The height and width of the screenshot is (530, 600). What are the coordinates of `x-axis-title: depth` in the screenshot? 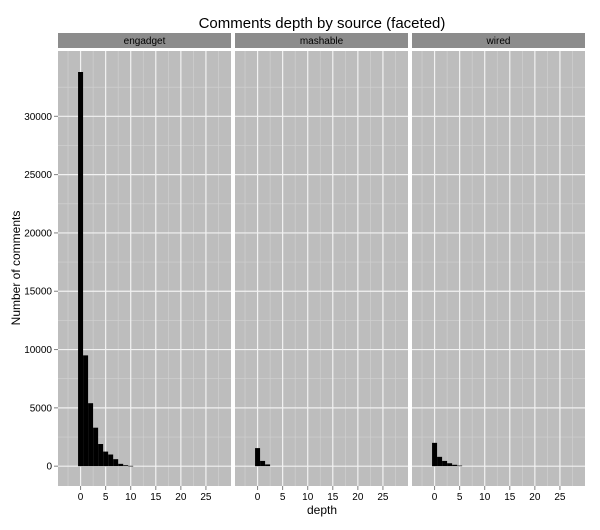 It's located at (322, 510).